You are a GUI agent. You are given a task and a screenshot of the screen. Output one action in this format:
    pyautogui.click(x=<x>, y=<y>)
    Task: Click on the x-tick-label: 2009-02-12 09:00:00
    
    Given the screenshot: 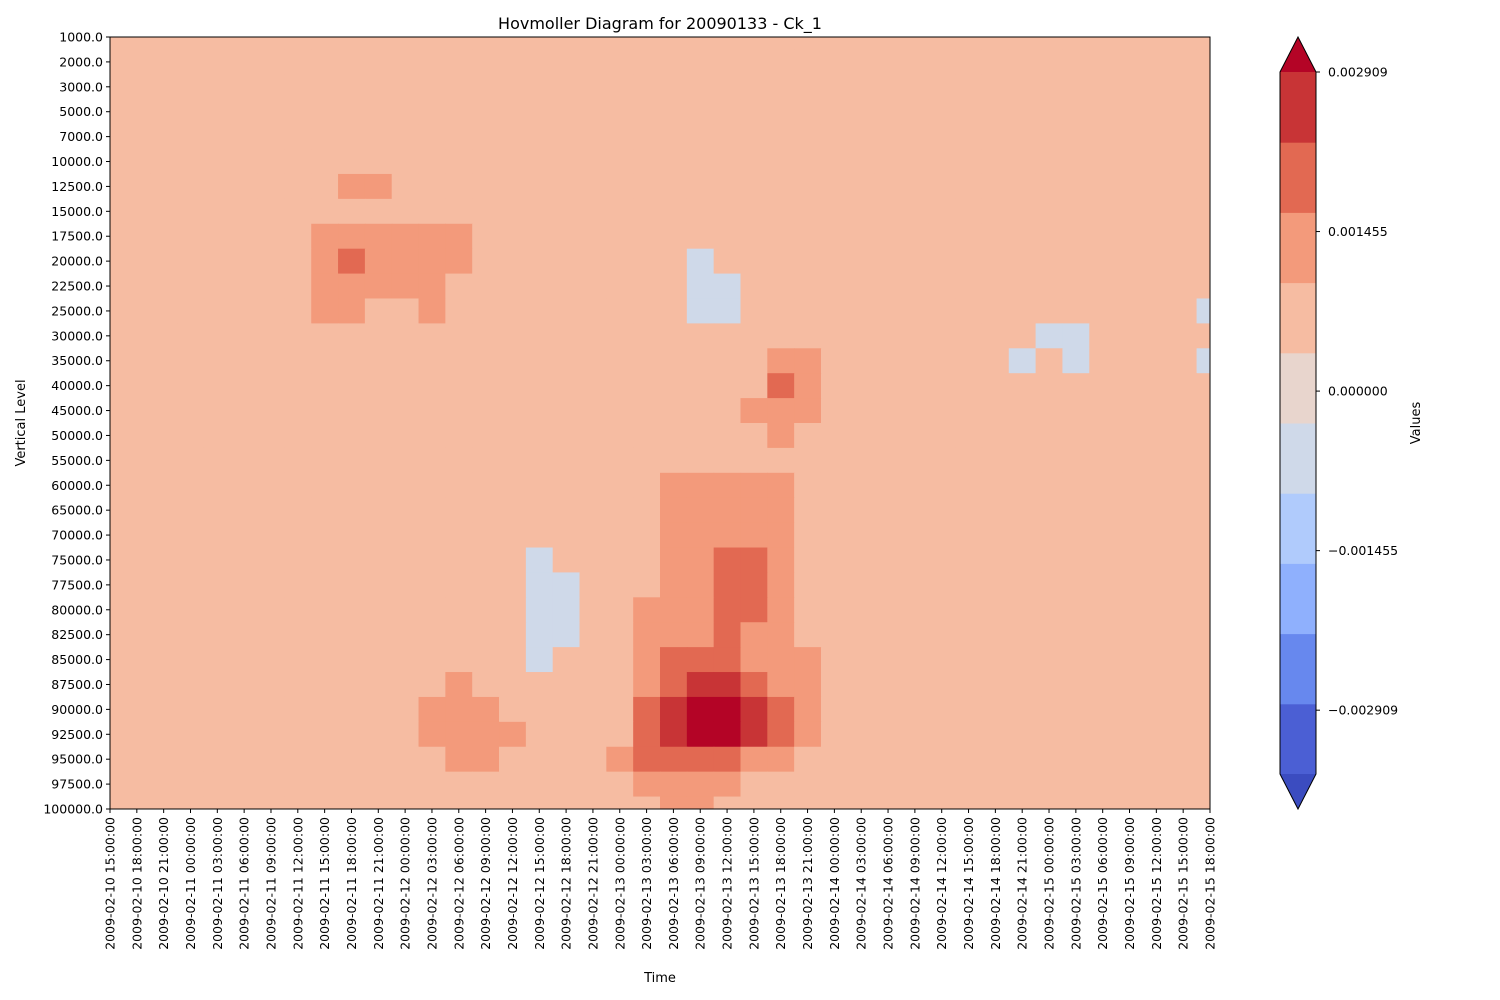 What is the action you would take?
    pyautogui.click(x=485, y=883)
    